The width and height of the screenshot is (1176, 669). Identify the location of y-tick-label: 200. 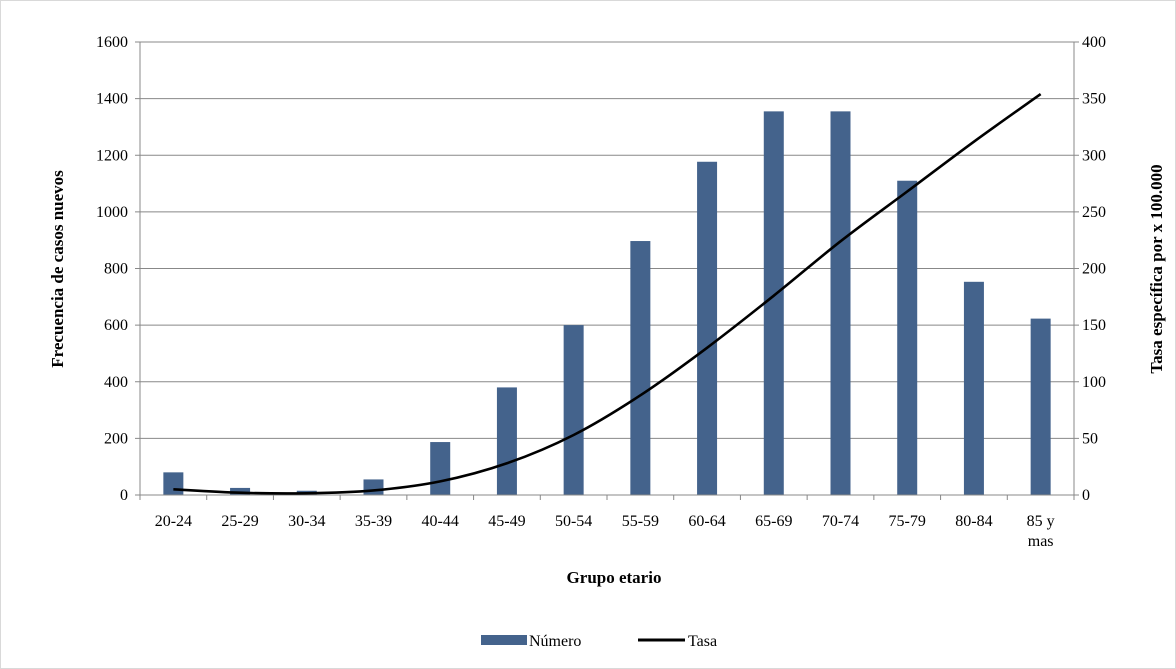
(116, 438).